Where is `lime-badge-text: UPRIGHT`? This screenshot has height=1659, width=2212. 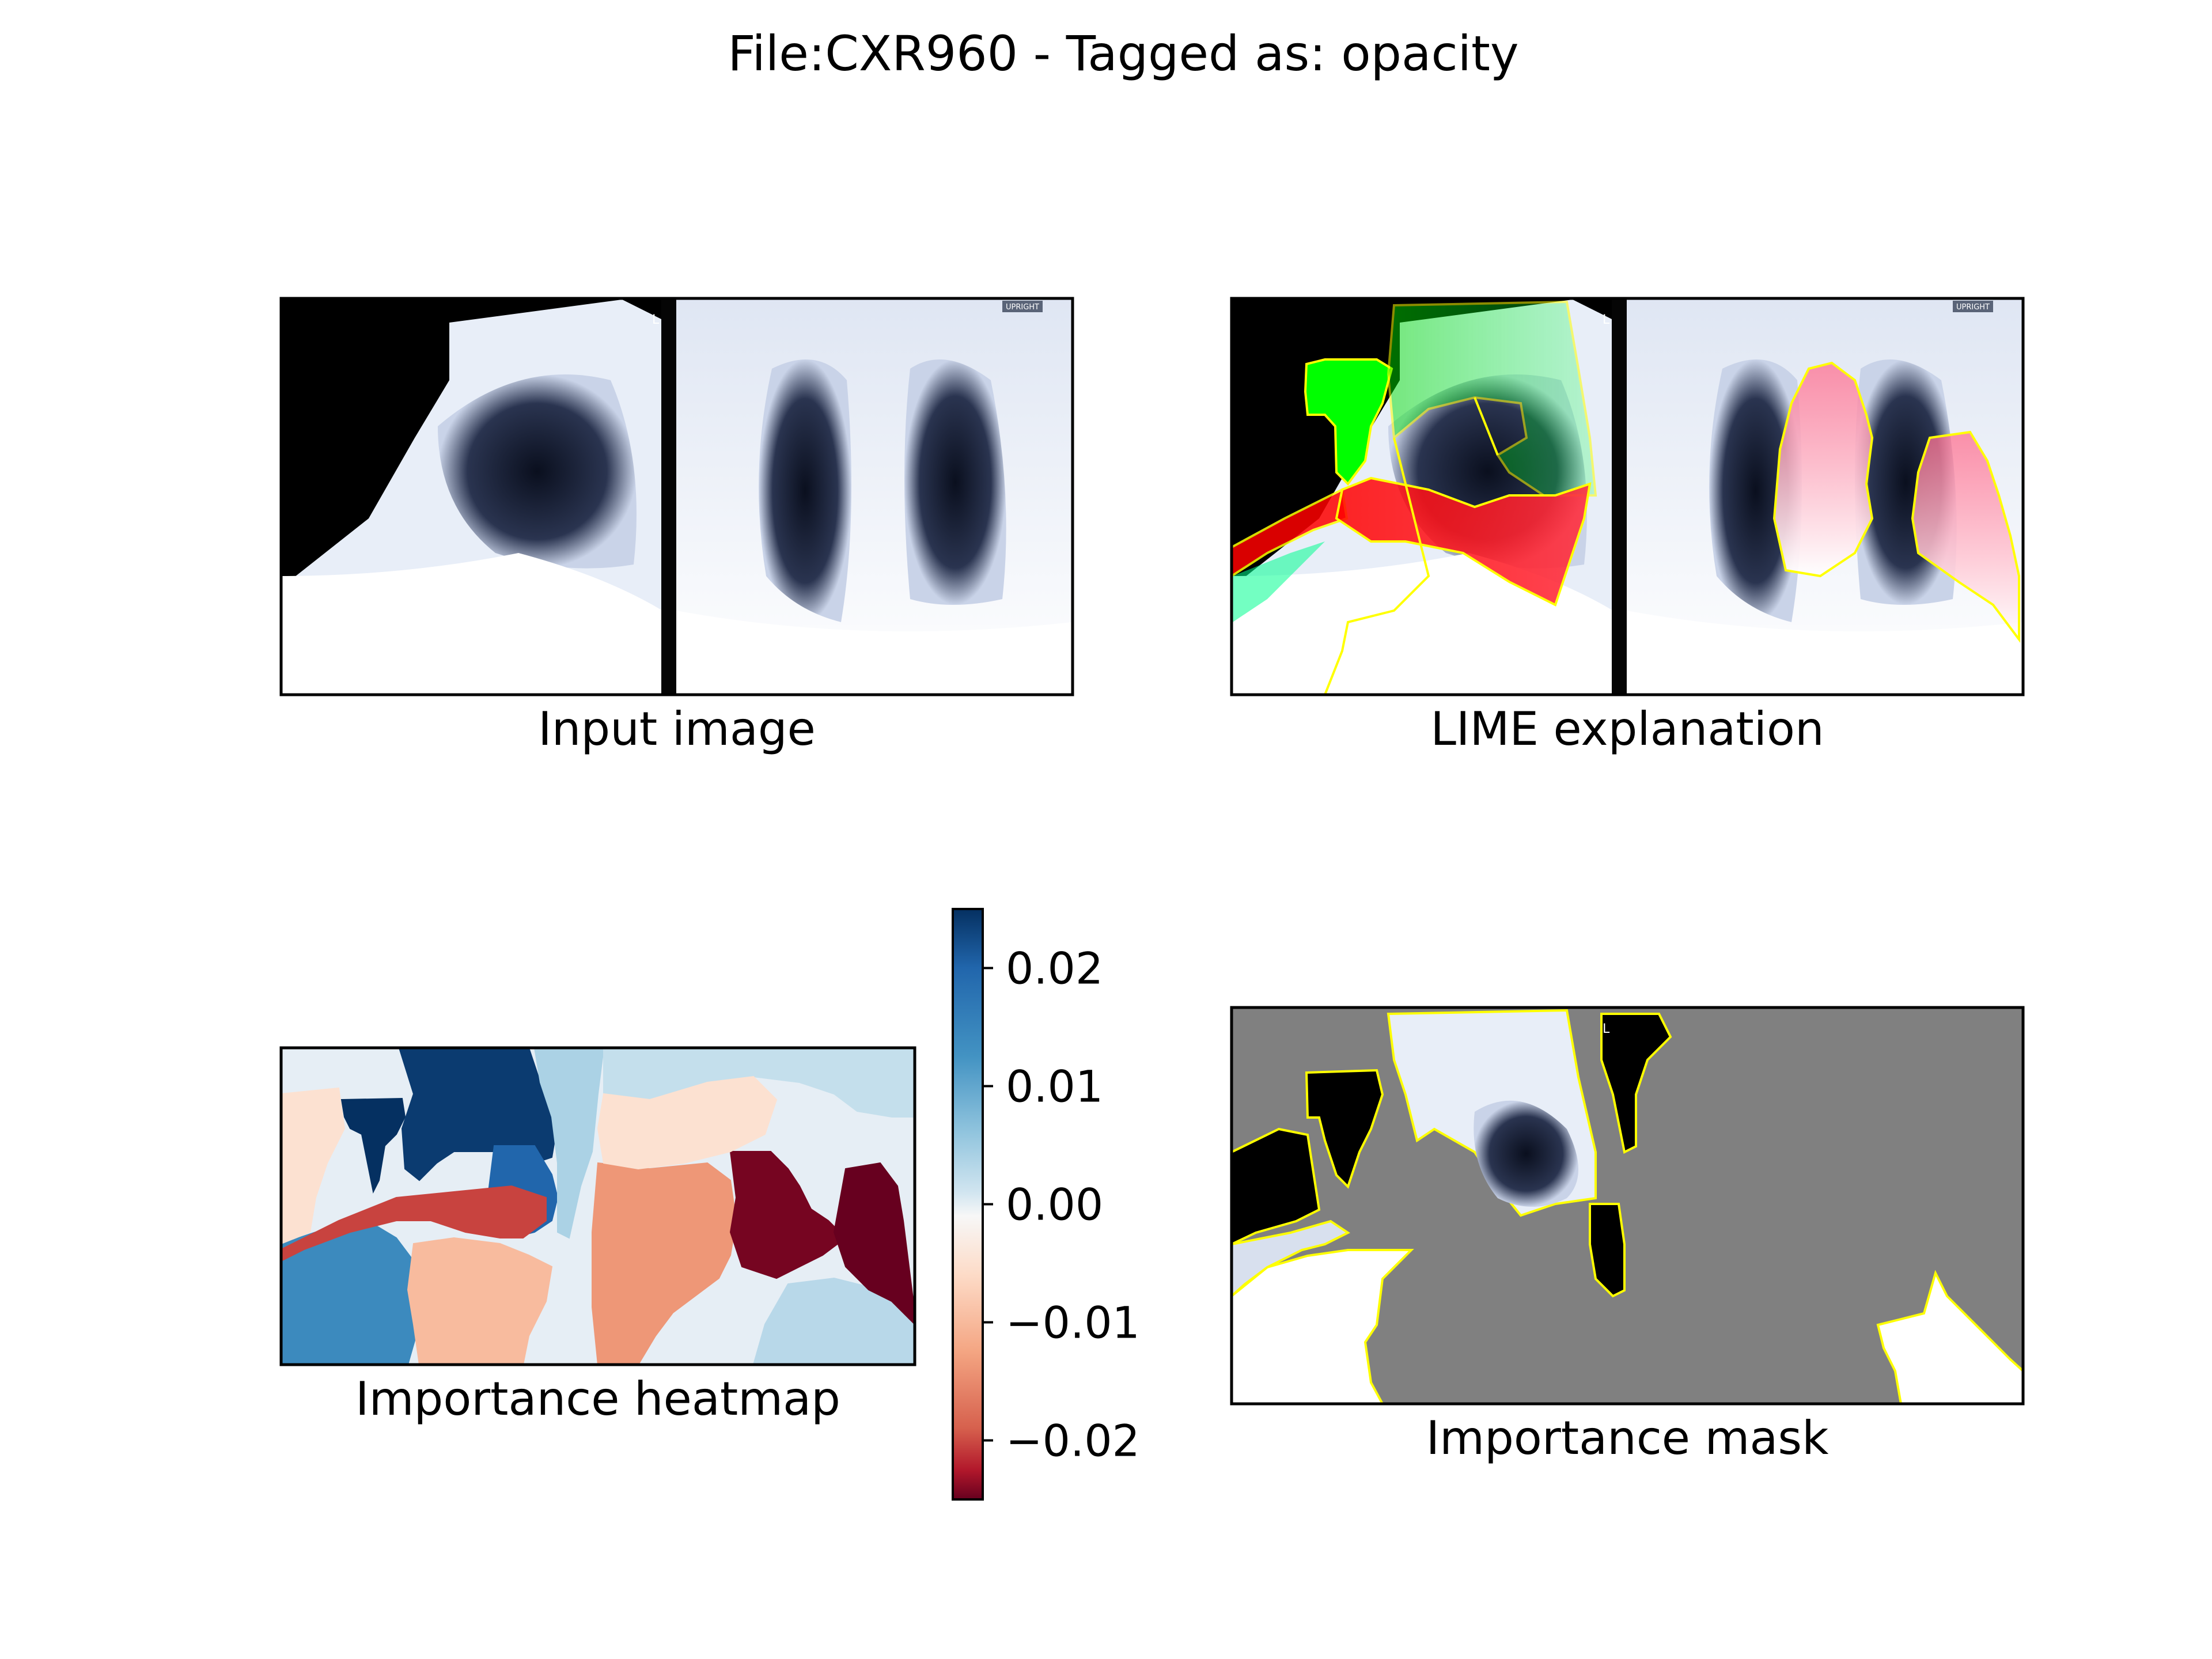 lime-badge-text: UPRIGHT is located at coordinates (1973, 307).